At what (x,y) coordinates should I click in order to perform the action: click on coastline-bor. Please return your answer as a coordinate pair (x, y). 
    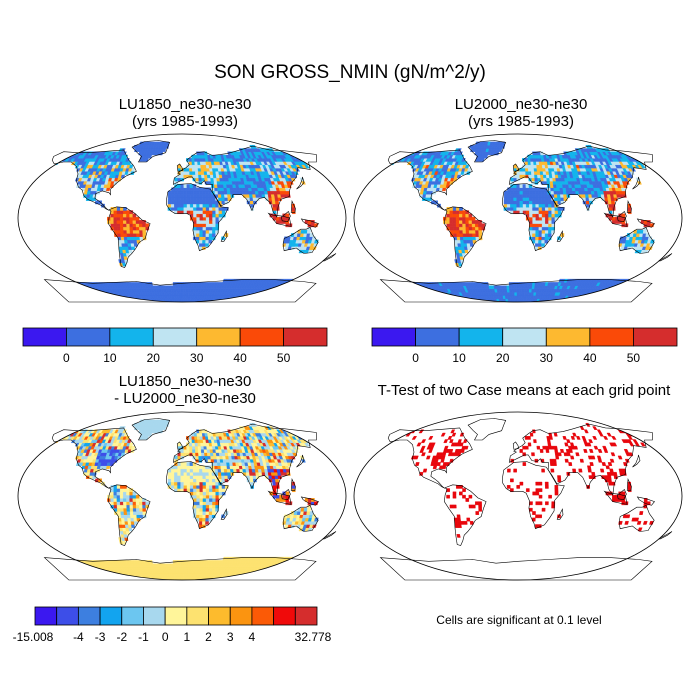
    Looking at the image, I should click on (285, 217).